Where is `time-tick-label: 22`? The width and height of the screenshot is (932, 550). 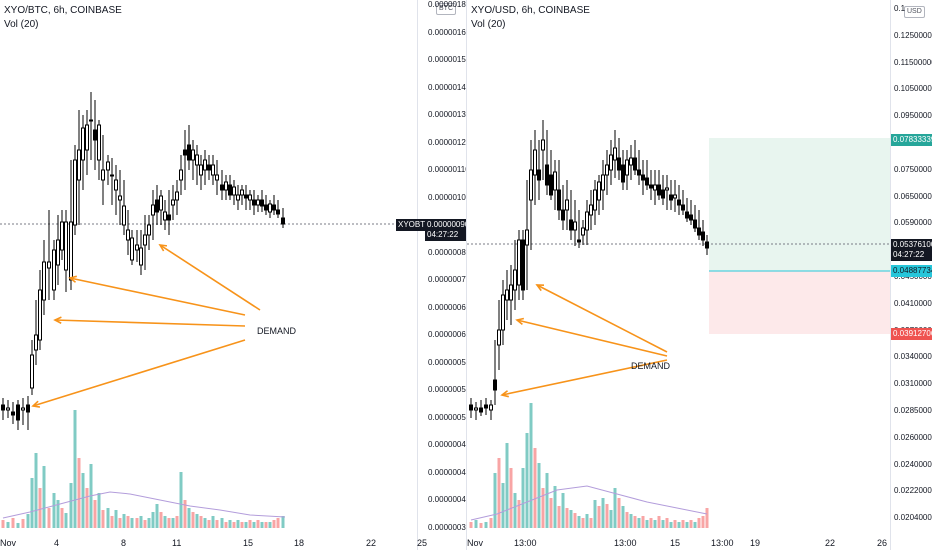 time-tick-label: 22 is located at coordinates (371, 543).